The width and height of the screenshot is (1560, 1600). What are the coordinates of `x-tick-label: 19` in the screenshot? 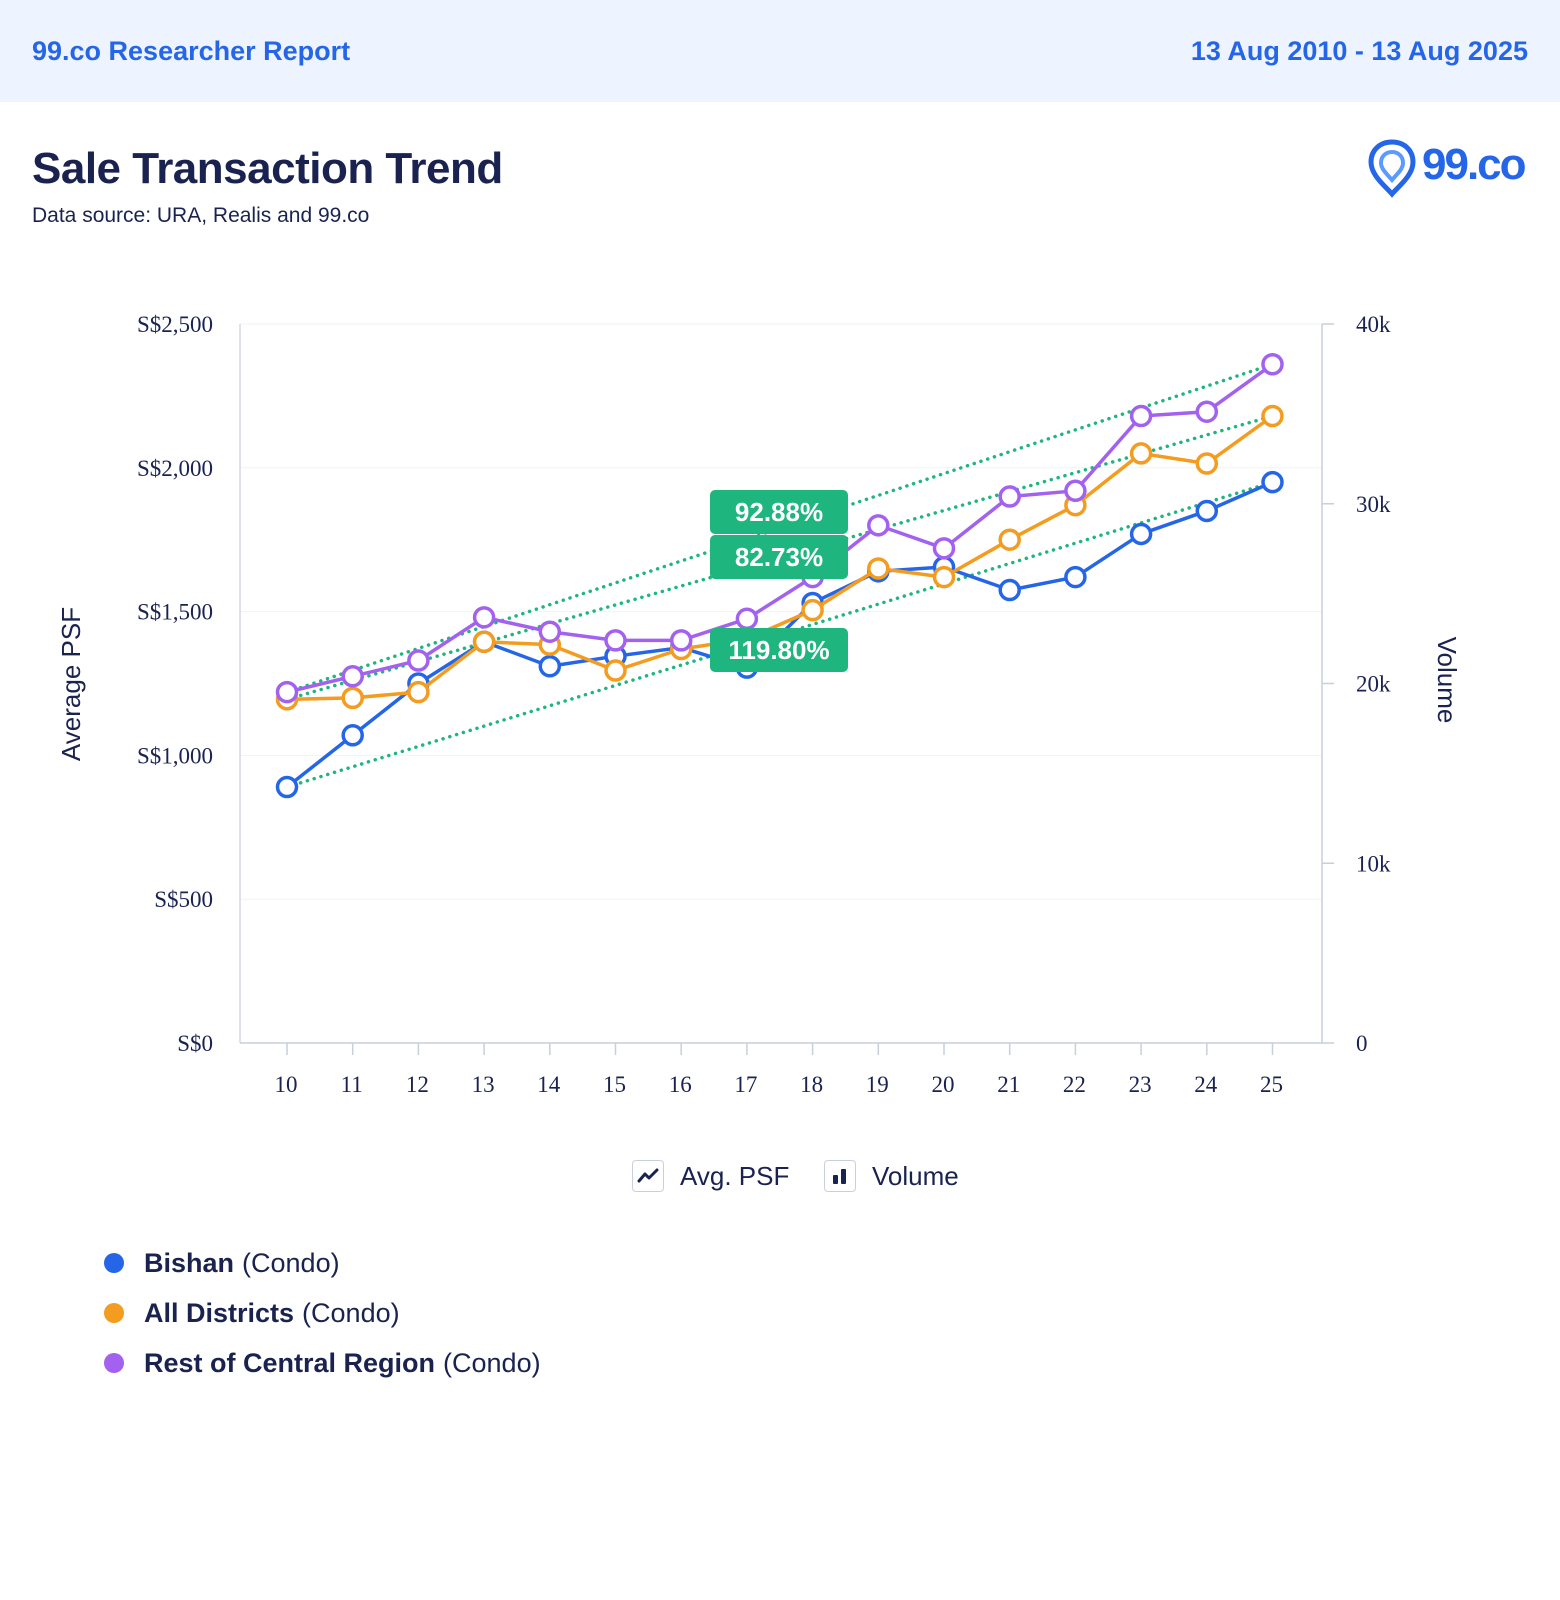 It's located at (877, 1084).